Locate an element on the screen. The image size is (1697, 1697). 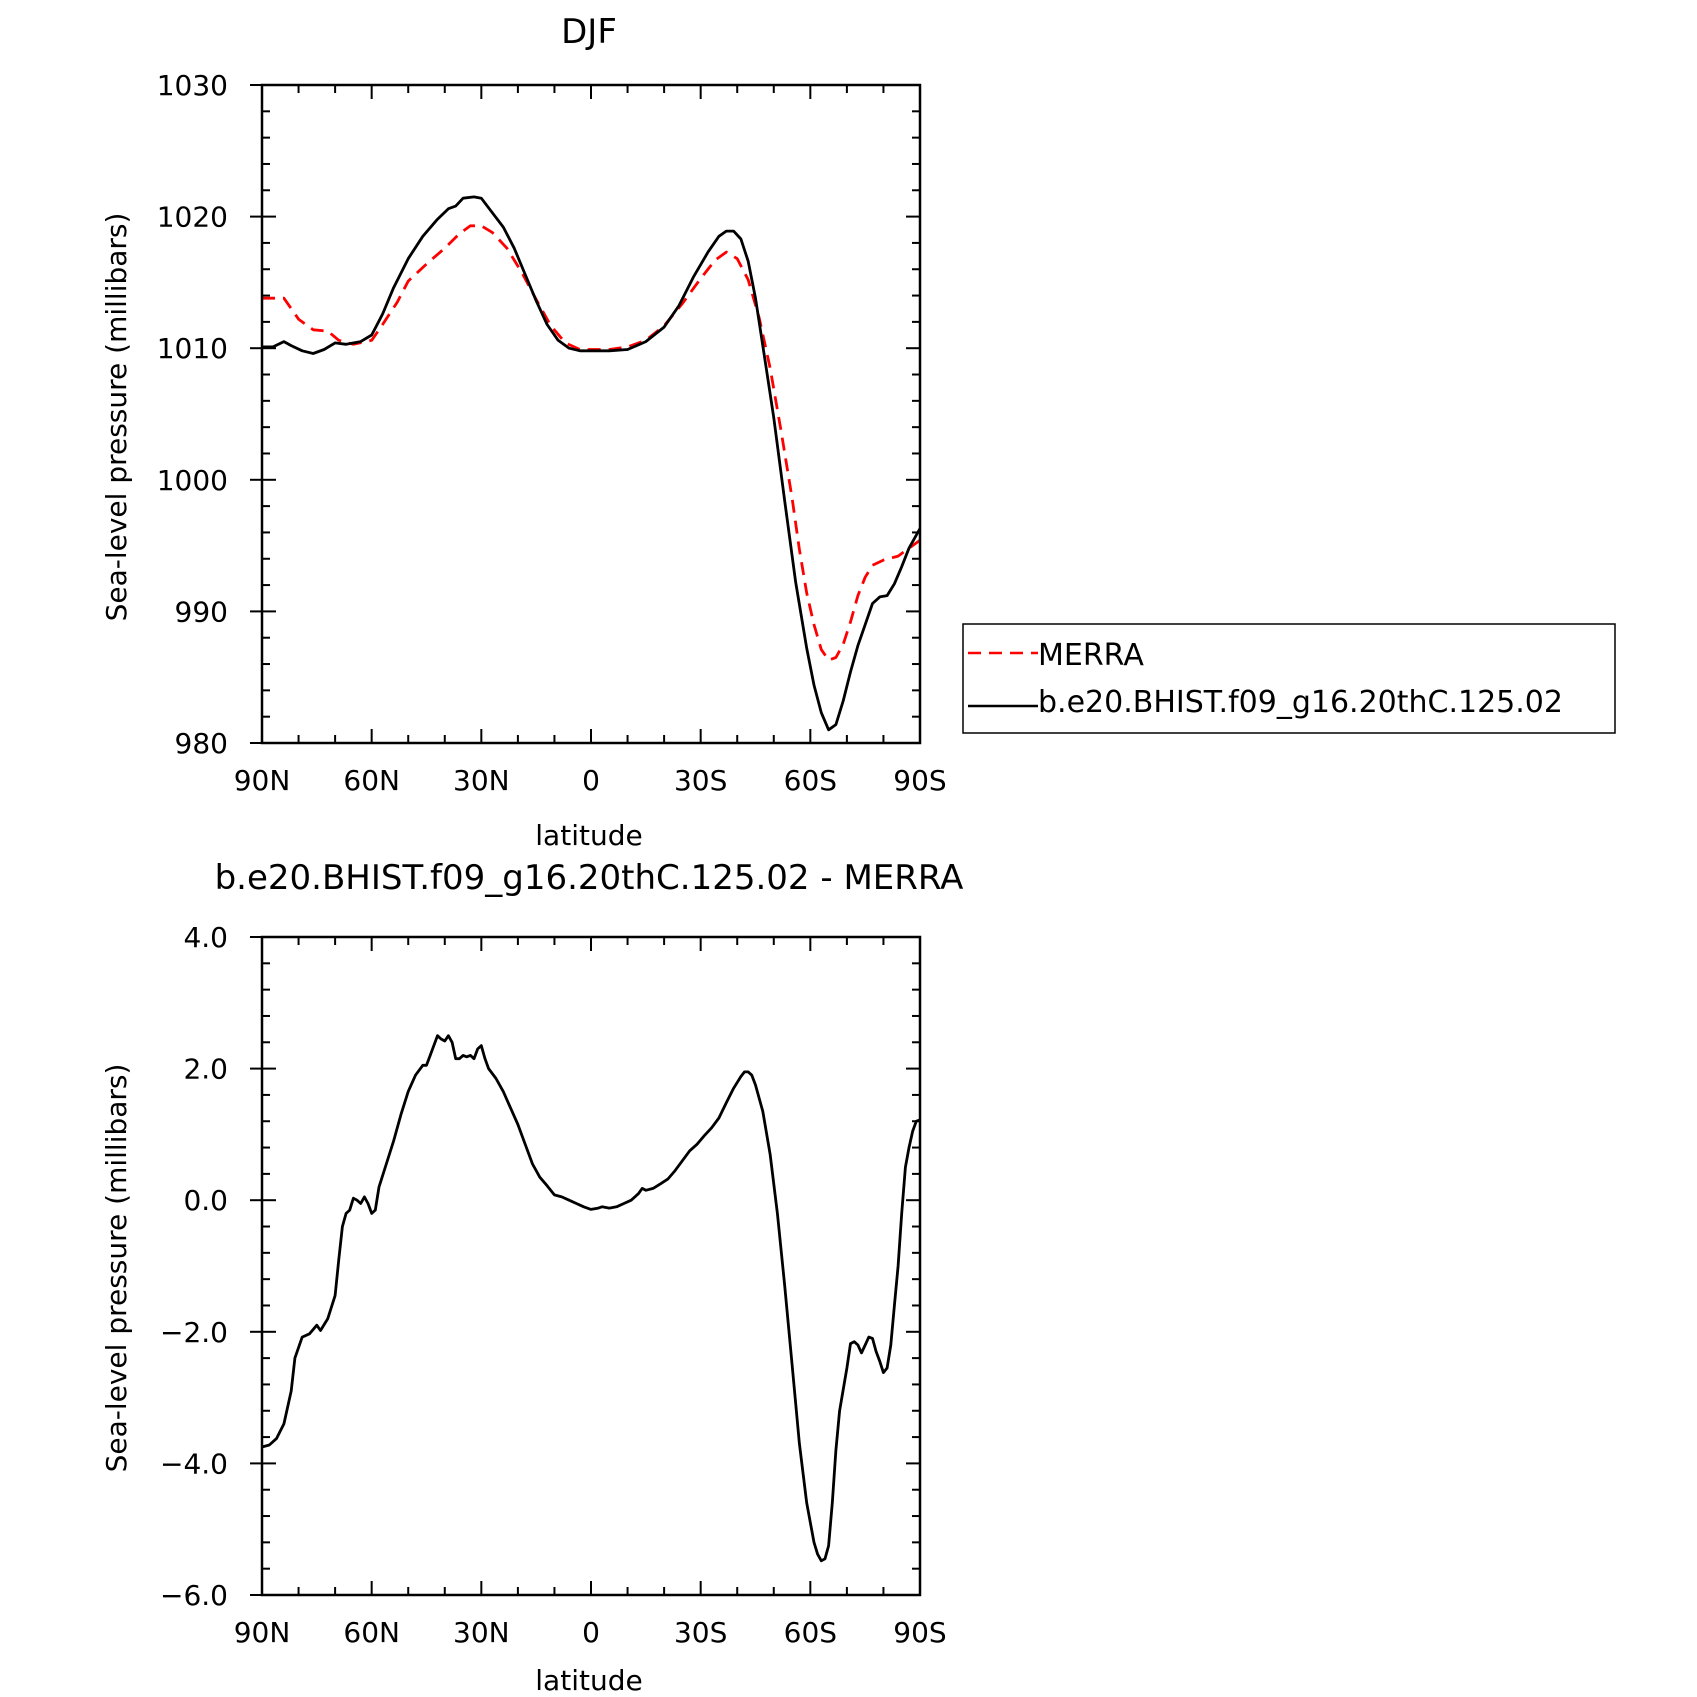
top-panel-y-tick-label: 1010 is located at coordinates (192, 348).